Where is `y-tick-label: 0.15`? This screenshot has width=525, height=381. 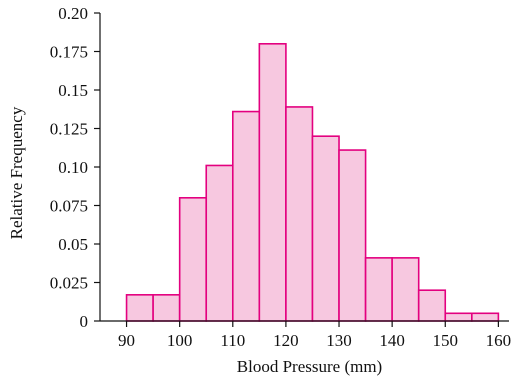 y-tick-label: 0.15 is located at coordinates (73, 90).